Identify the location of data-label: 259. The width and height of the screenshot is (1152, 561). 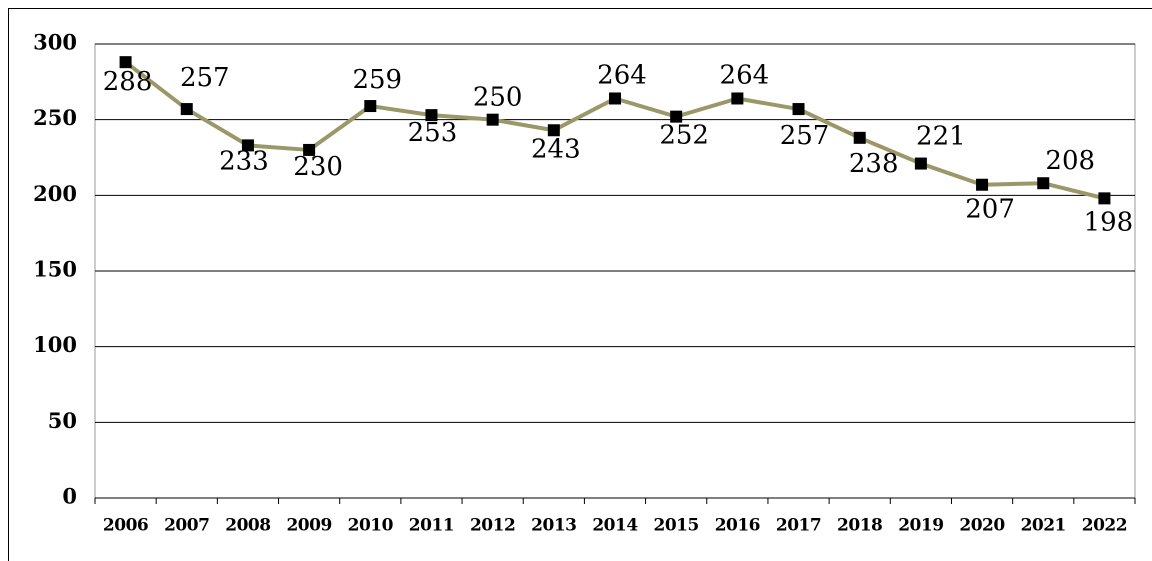
(377, 80).